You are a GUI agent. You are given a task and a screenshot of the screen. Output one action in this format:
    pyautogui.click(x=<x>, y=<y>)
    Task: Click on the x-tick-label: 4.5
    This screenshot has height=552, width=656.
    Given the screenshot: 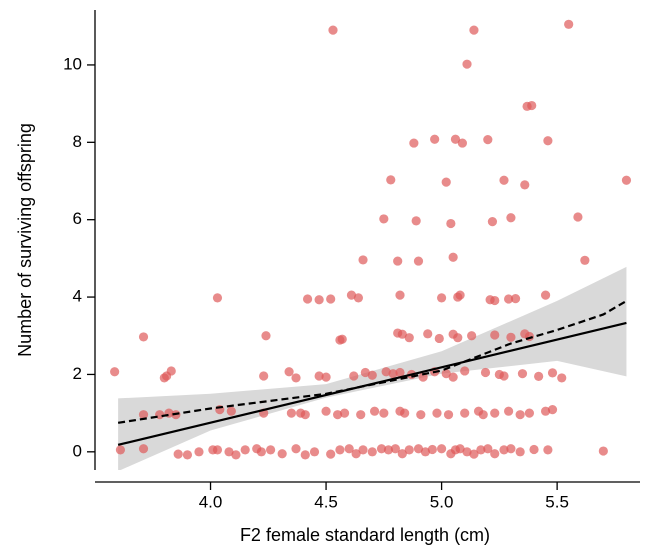 What is the action you would take?
    pyautogui.click(x=326, y=501)
    